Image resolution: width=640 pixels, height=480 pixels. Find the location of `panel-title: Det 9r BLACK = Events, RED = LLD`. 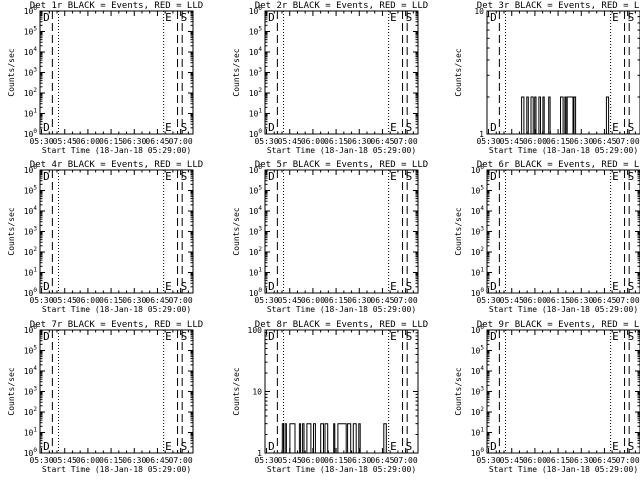

panel-title: Det 9r BLACK = Events, RED = LLD is located at coordinates (558, 325).